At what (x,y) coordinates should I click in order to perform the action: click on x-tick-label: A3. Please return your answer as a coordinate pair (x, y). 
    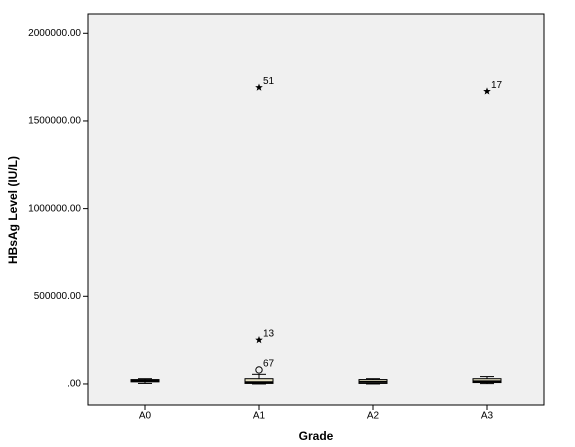
    Looking at the image, I should click on (487, 416).